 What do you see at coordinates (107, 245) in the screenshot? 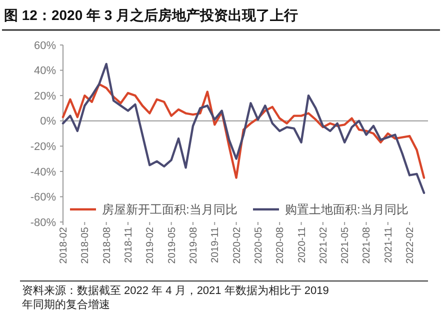
I see `x-tick-label: 2018-08` at bounding box center [107, 245].